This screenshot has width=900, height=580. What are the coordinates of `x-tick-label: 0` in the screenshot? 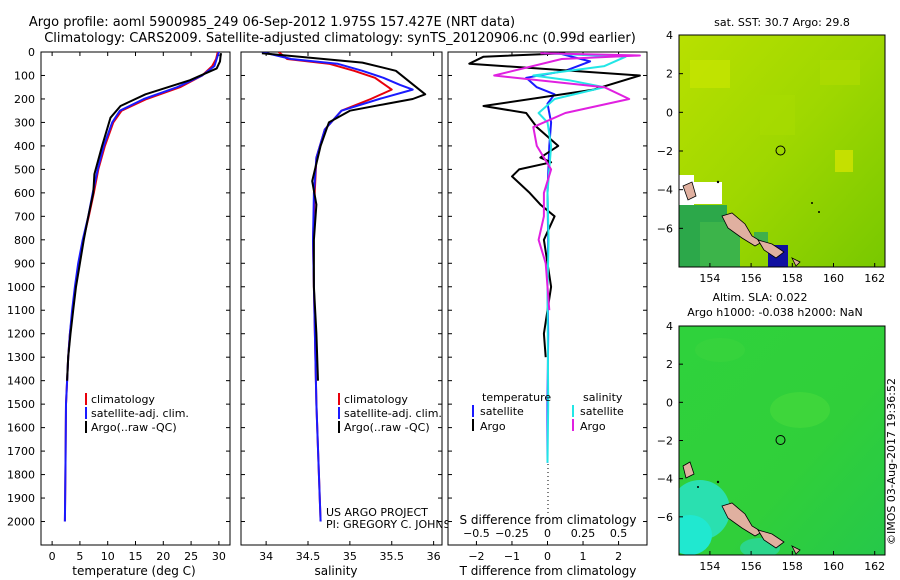 It's located at (547, 556).